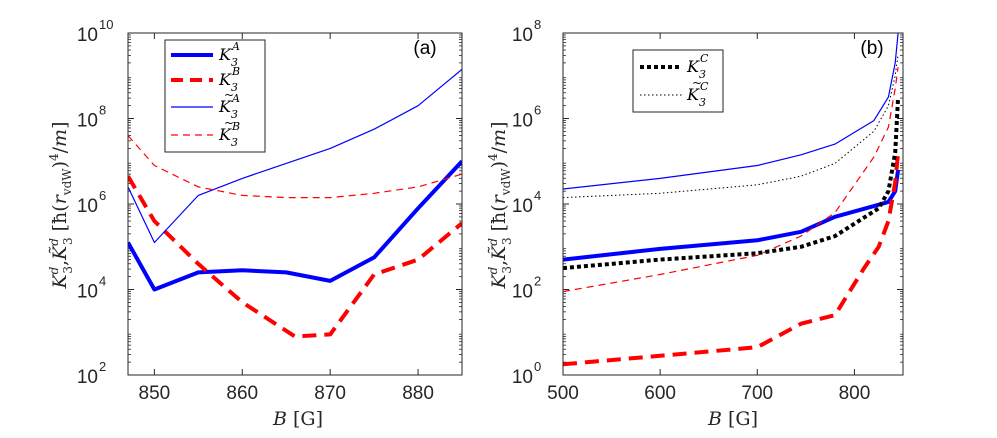  I want to click on panel-b-label: (b), so click(871, 48).